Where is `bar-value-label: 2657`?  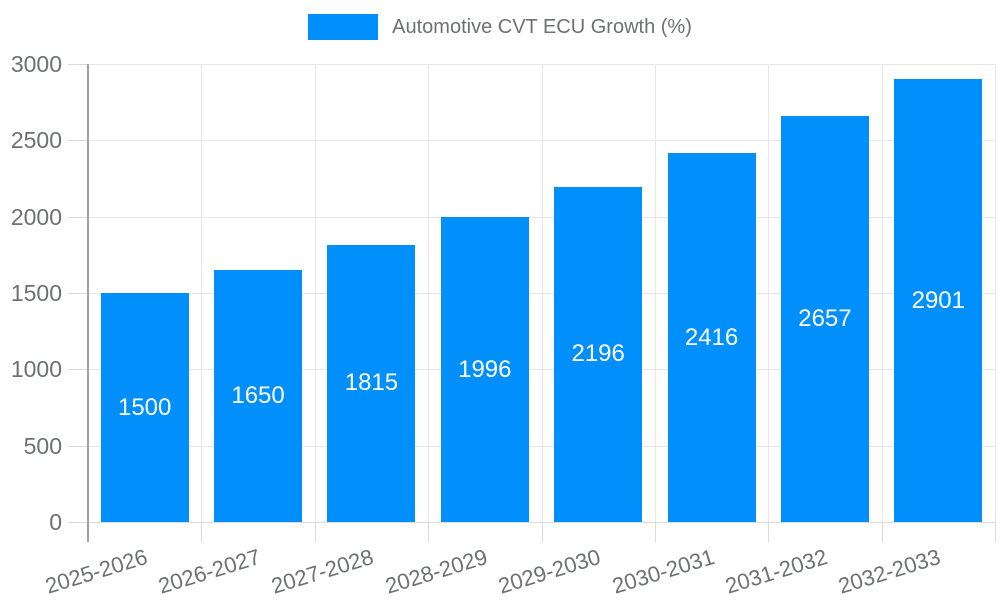 bar-value-label: 2657 is located at coordinates (825, 319).